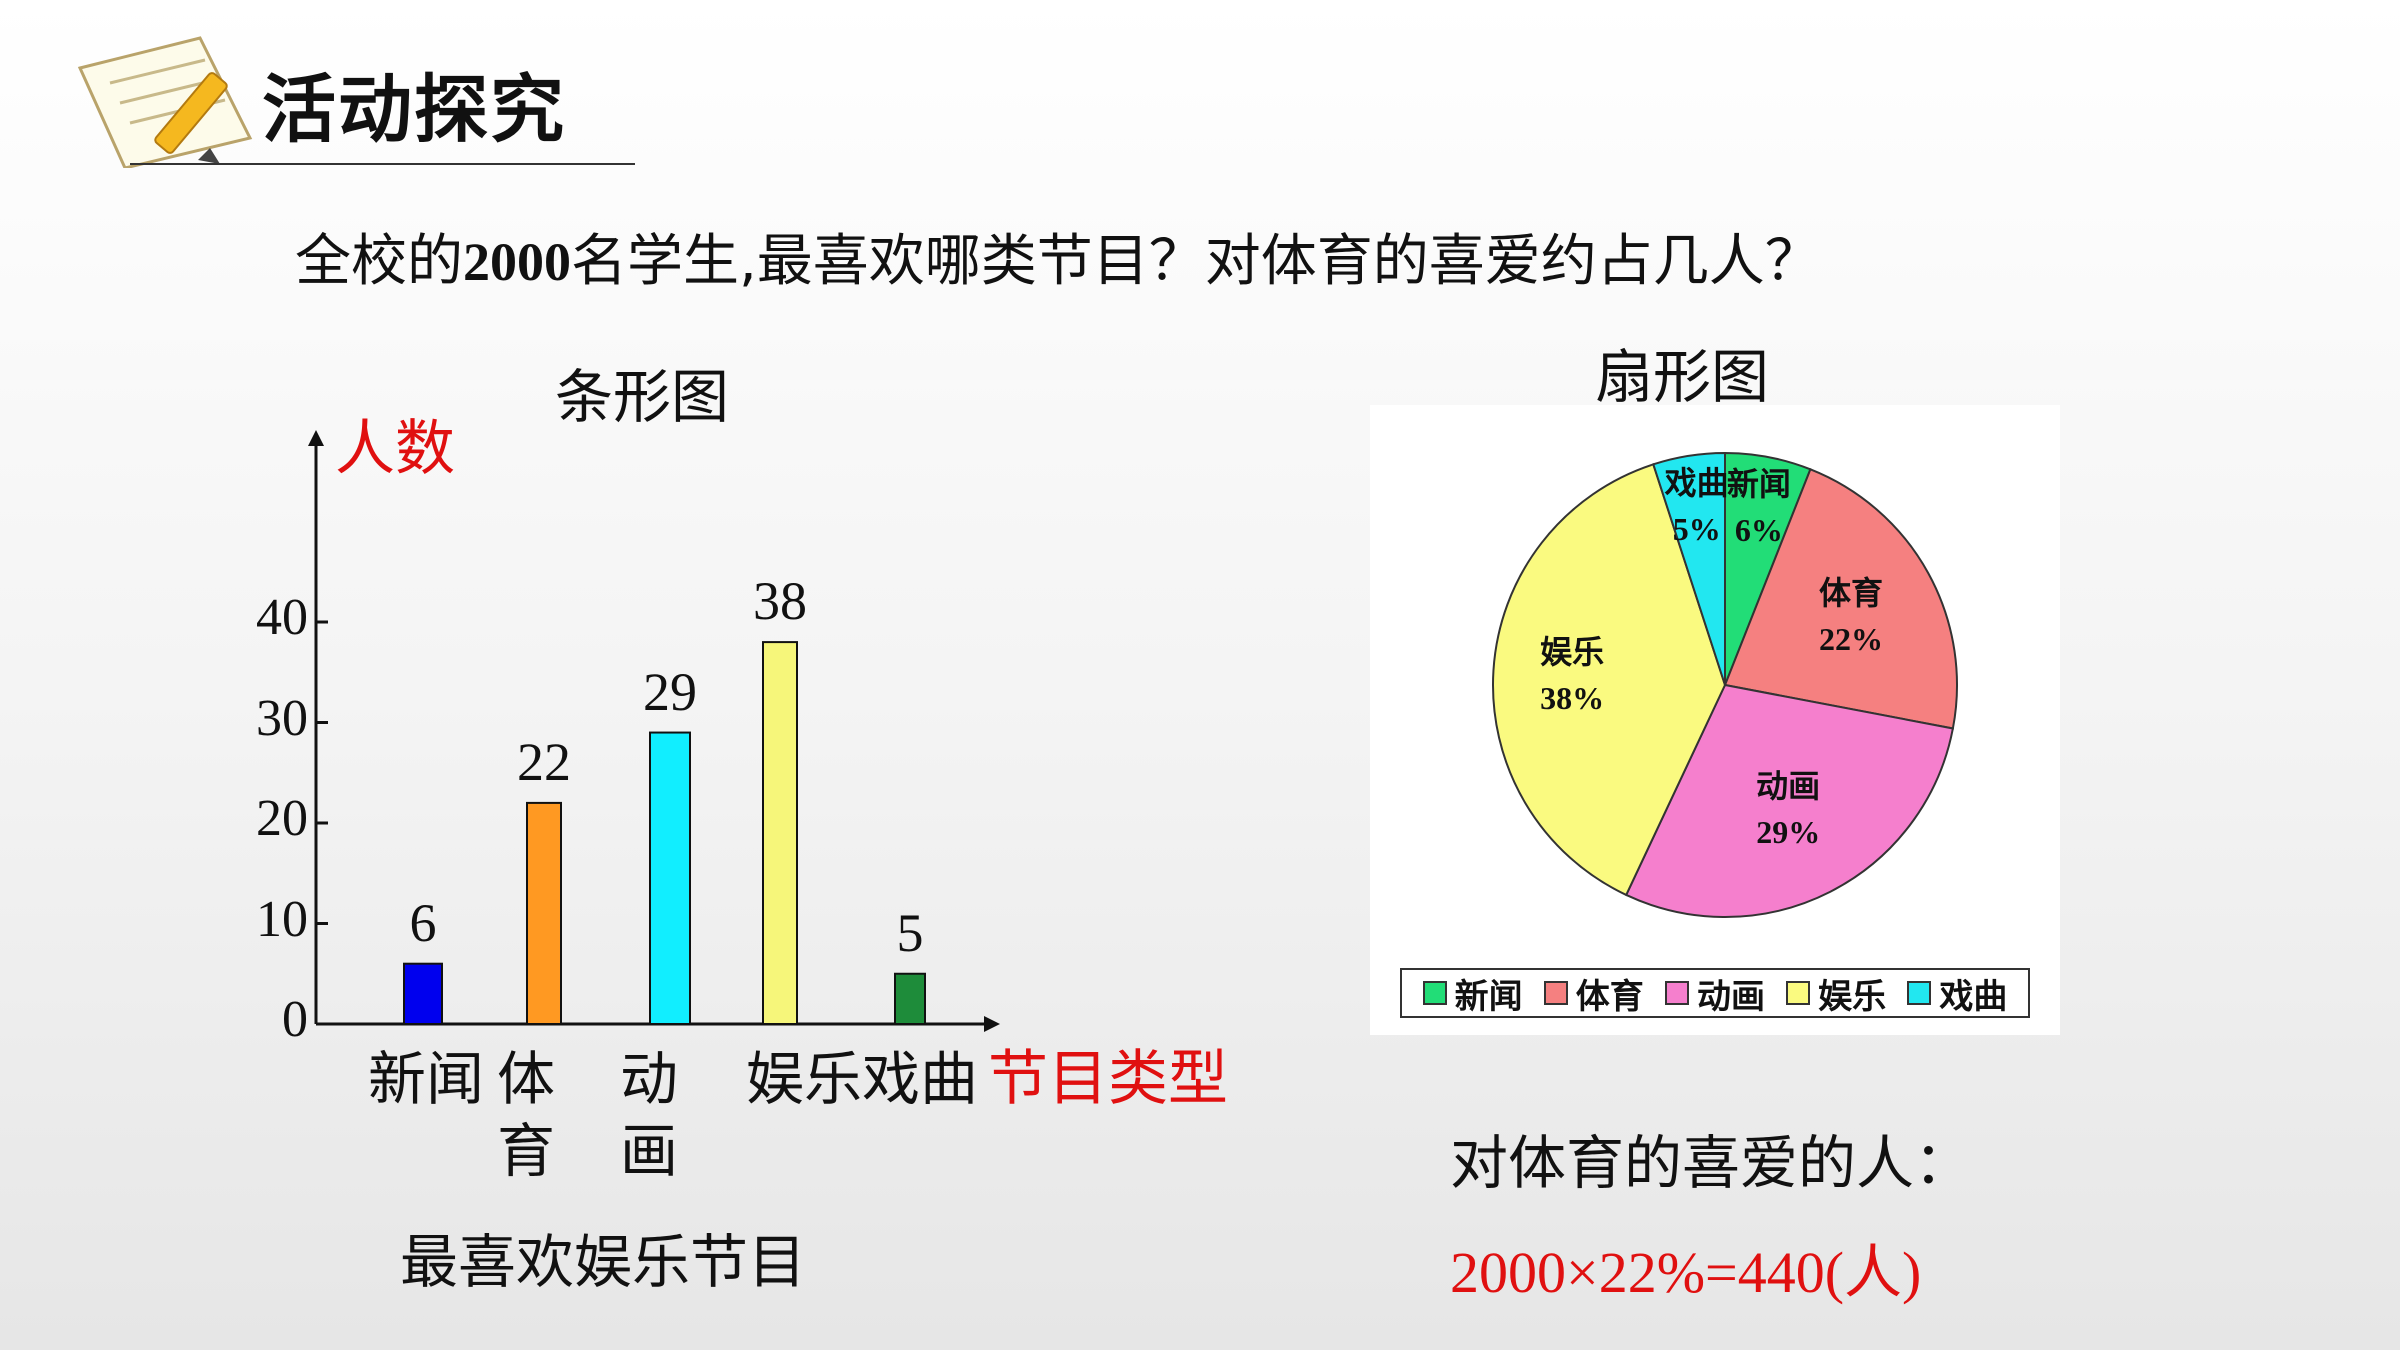  Describe the element at coordinates (282, 617) in the screenshot. I see `y-tick-label: 40` at that location.